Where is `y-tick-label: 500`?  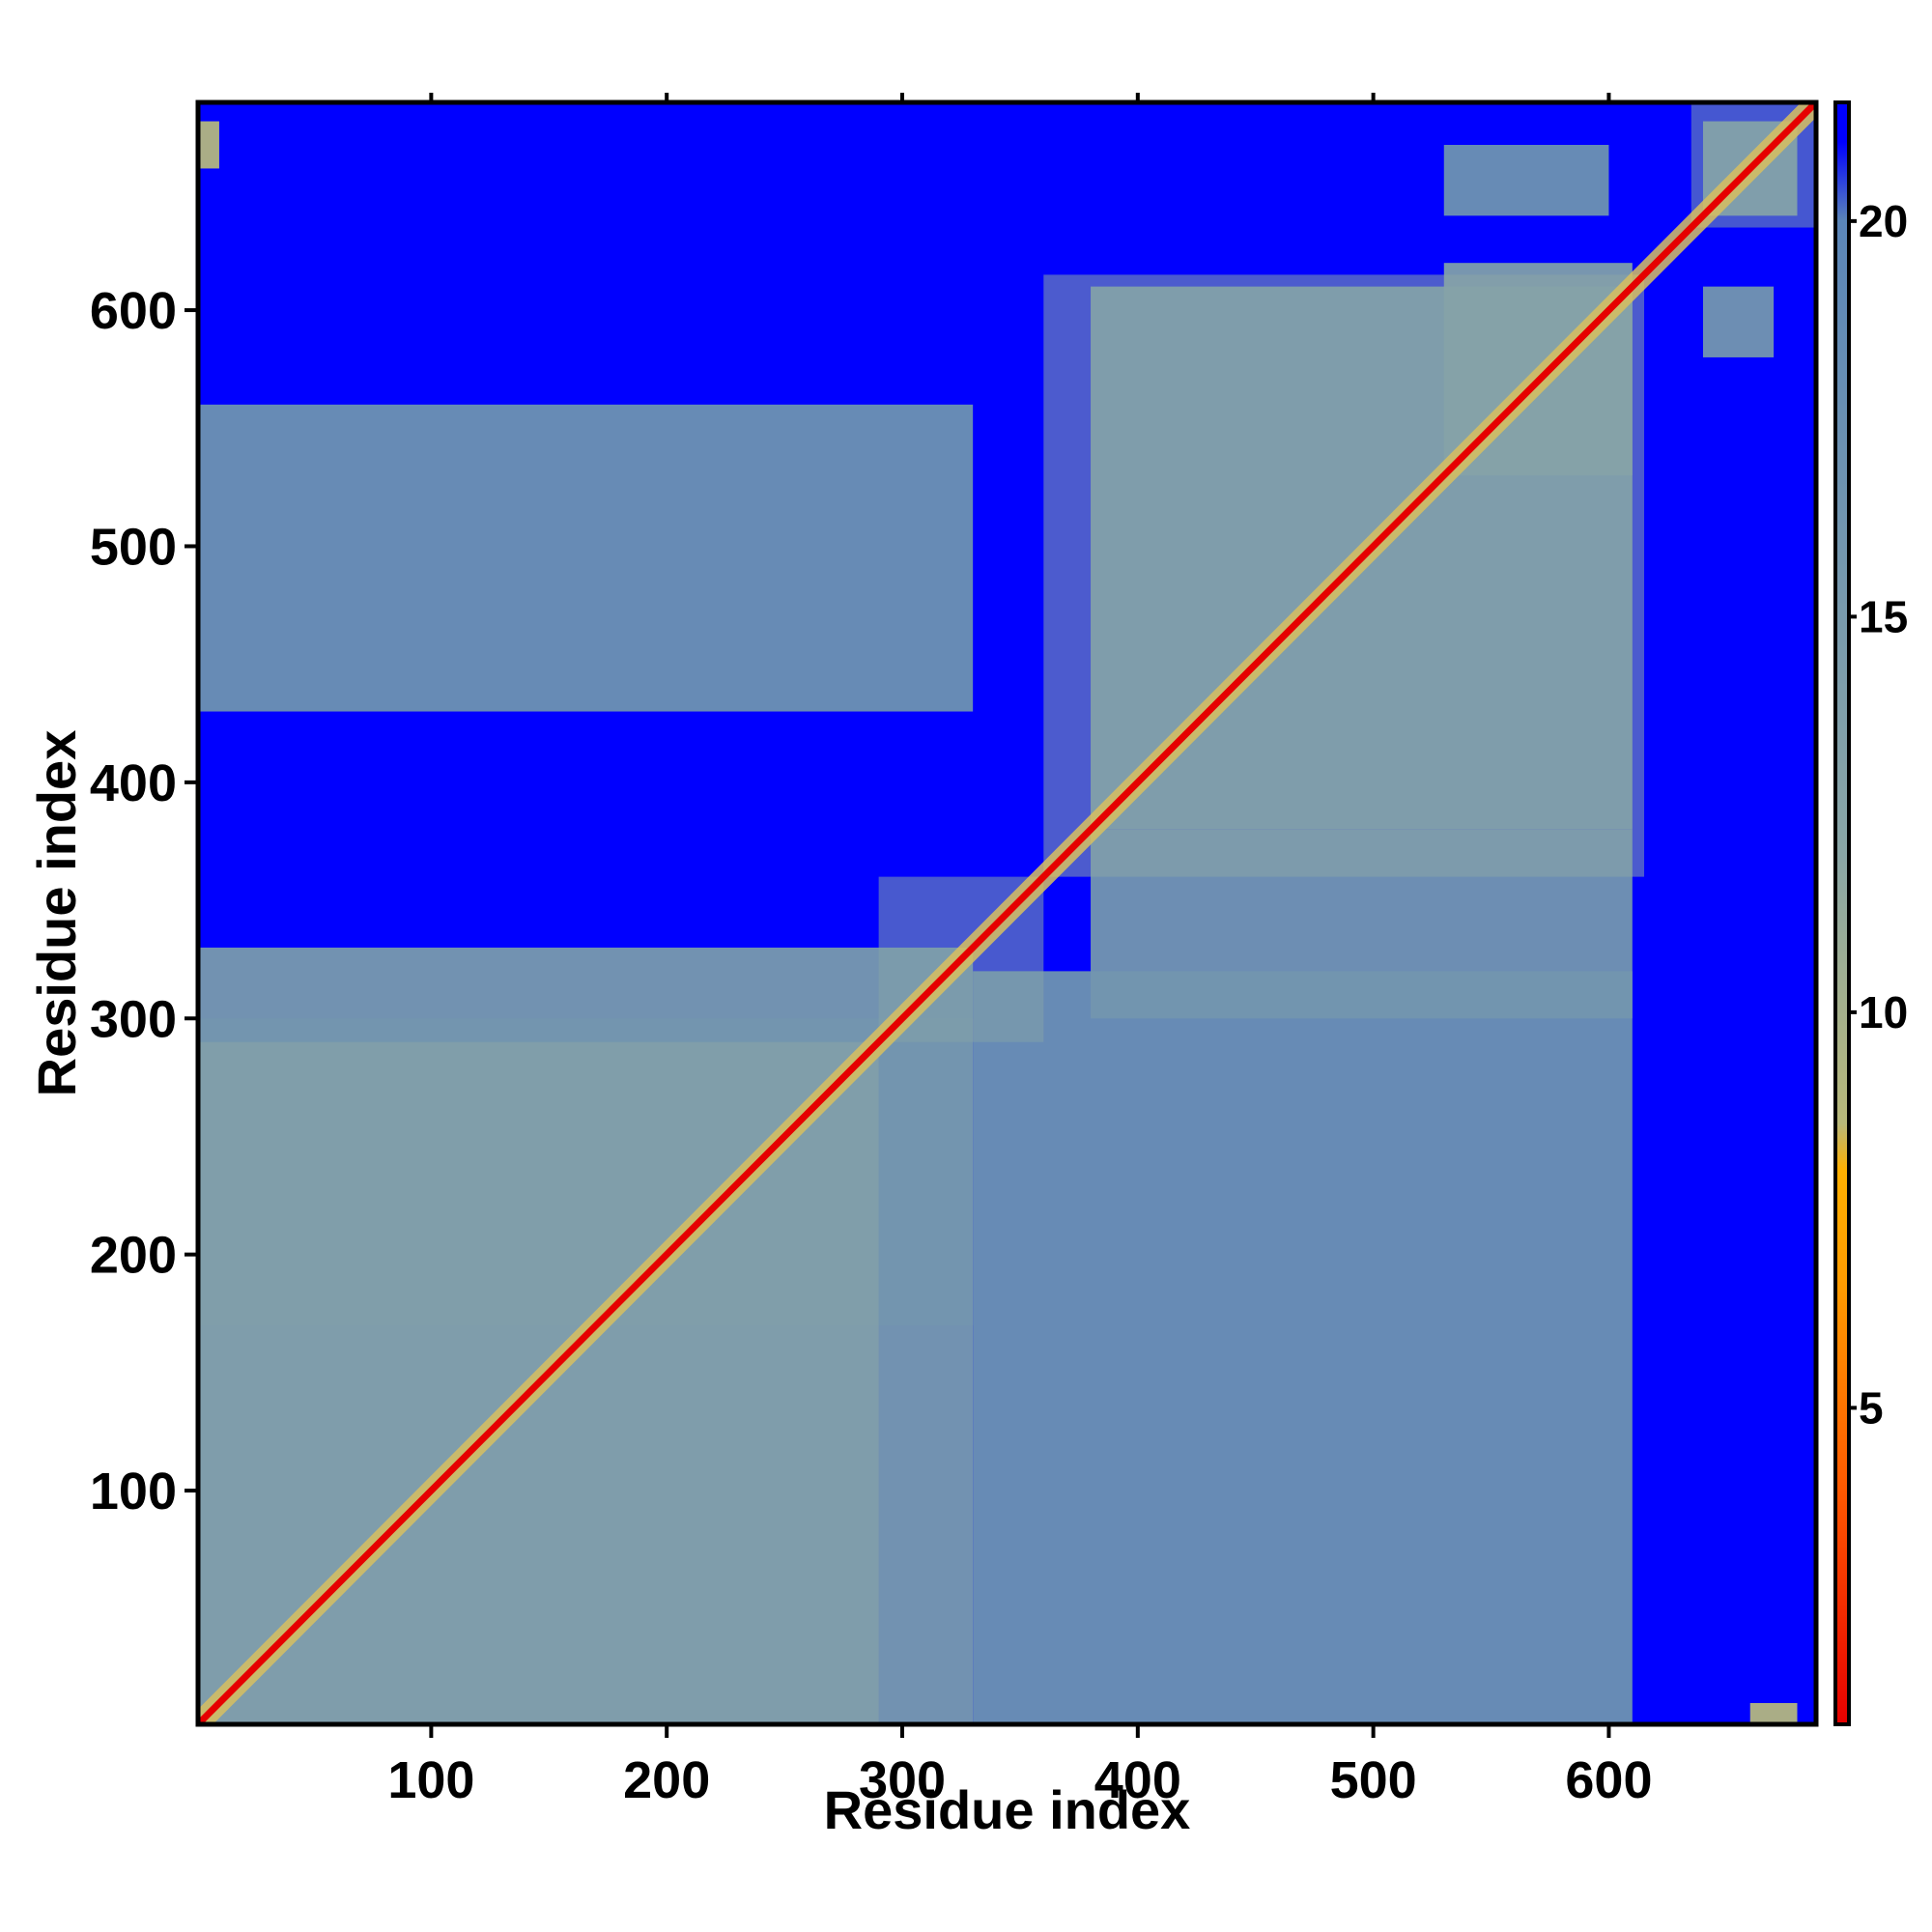 y-tick-label: 500 is located at coordinates (133, 547).